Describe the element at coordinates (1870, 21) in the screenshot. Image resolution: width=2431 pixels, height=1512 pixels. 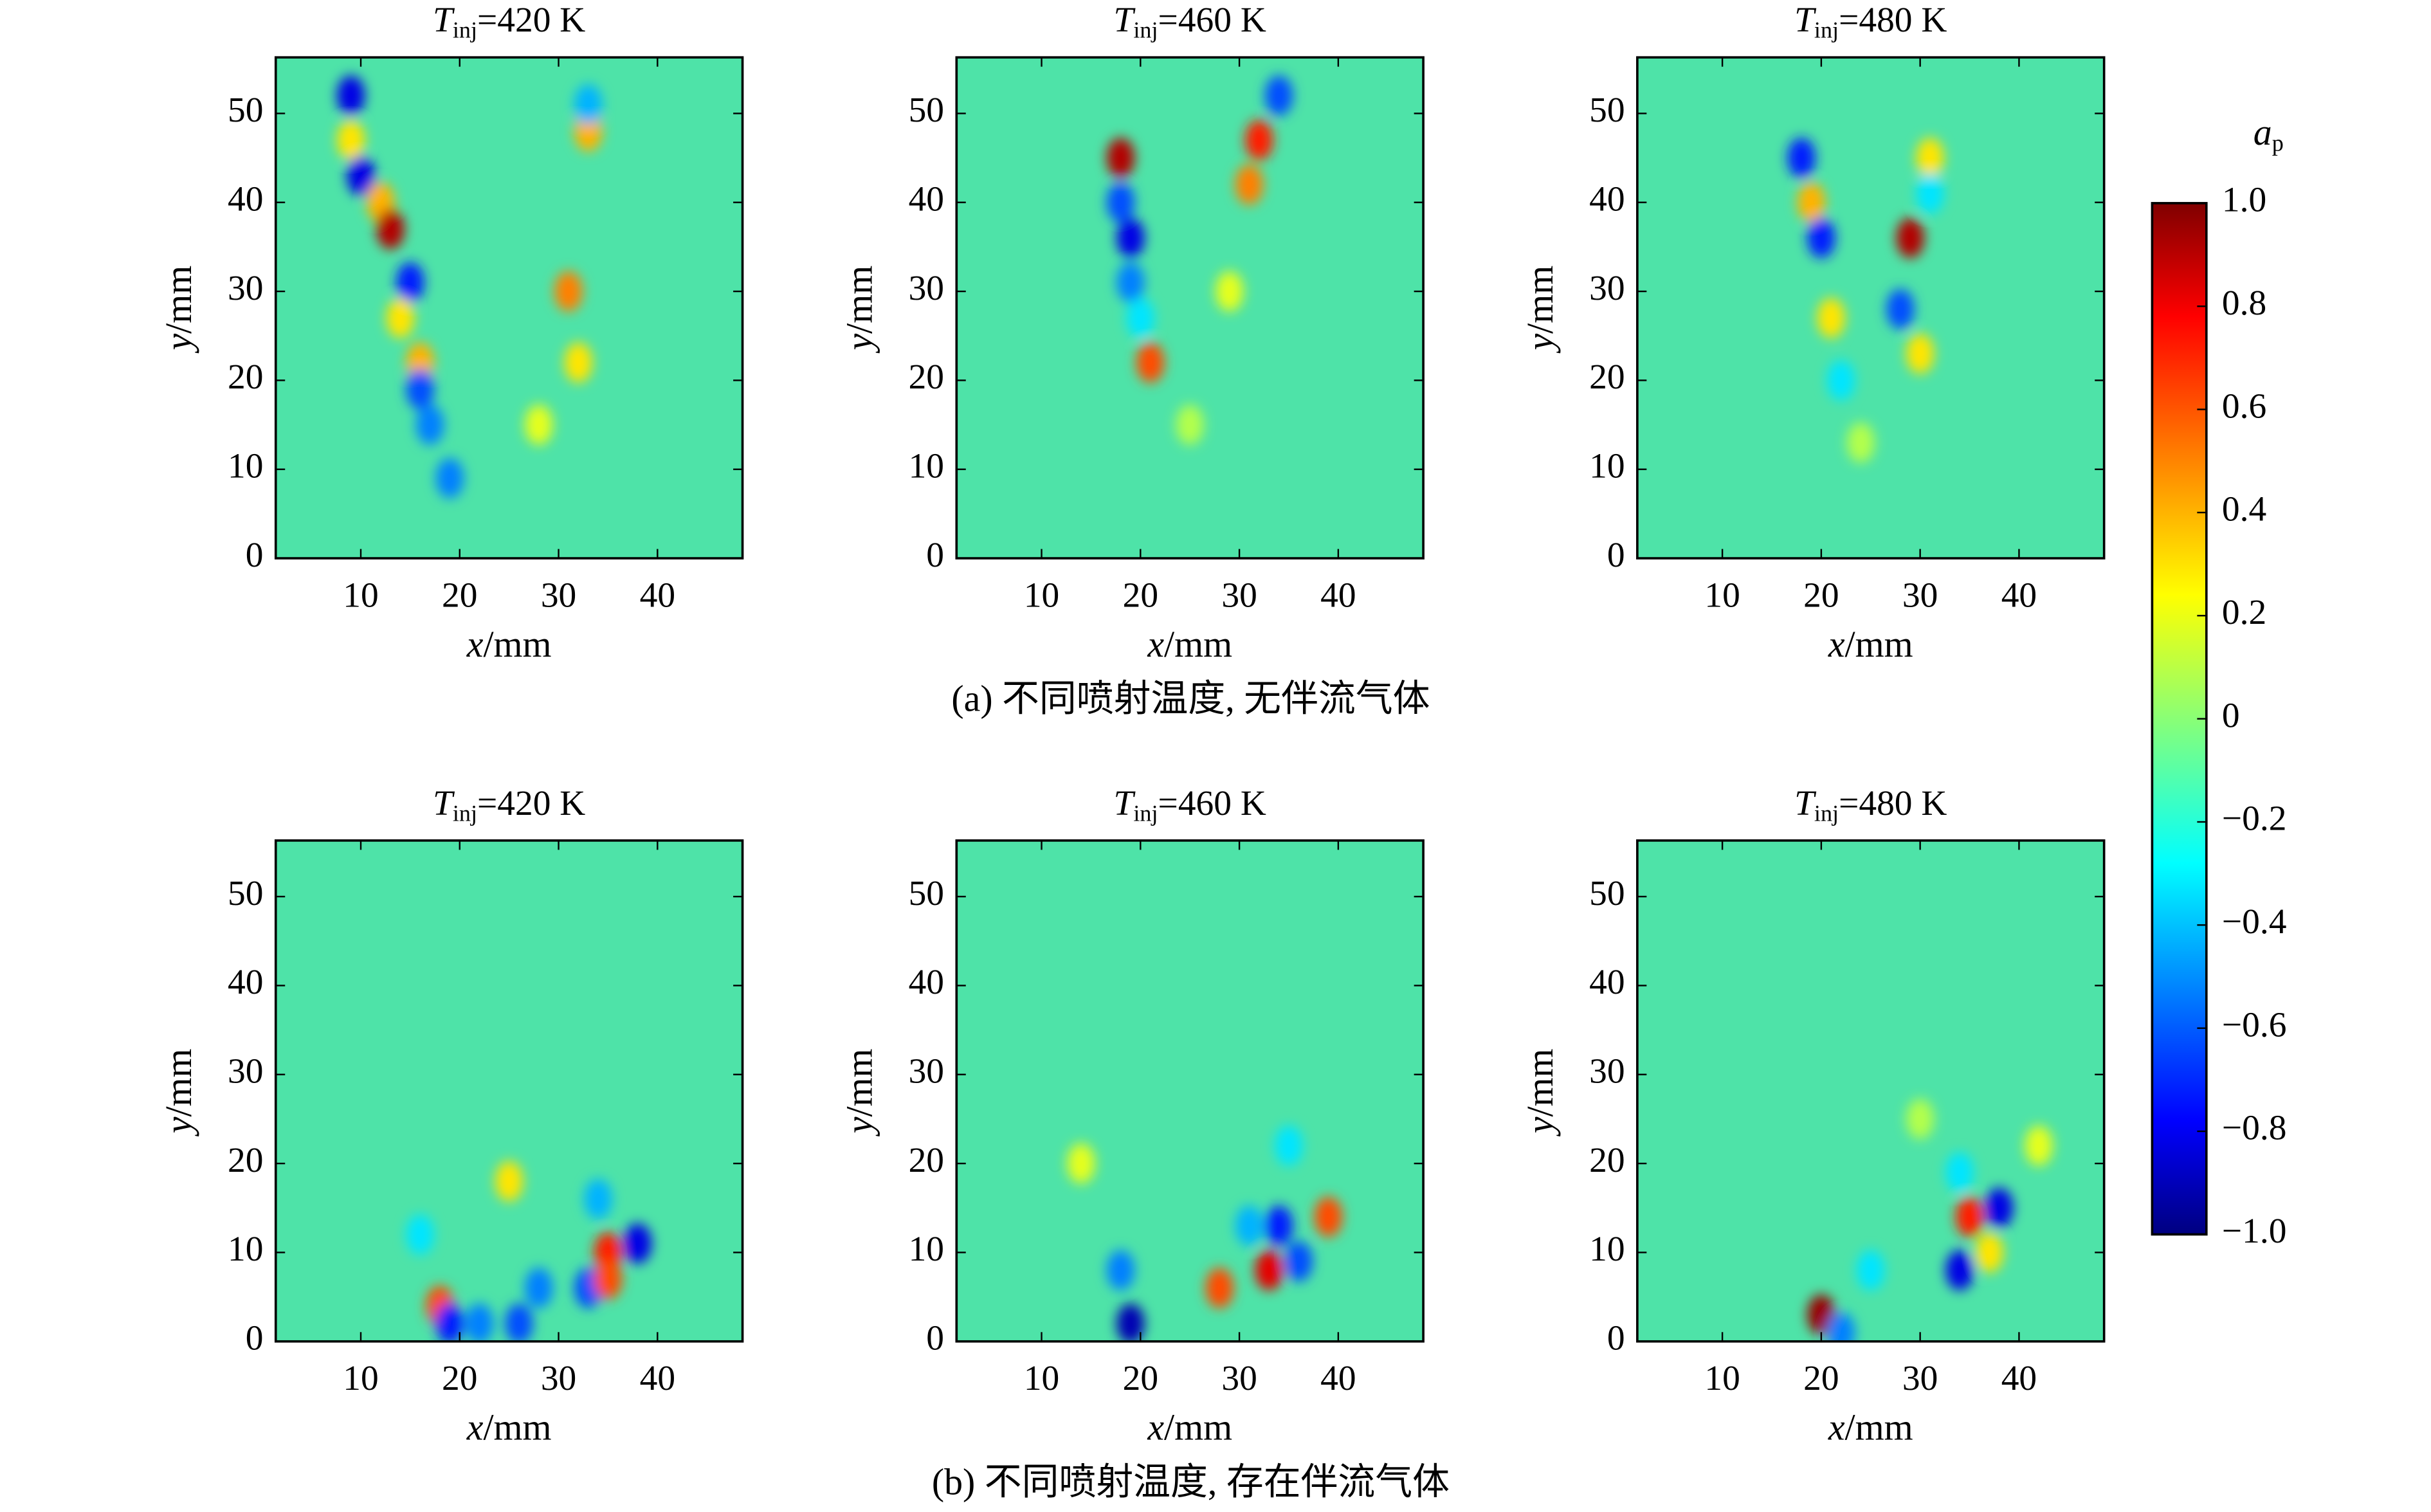
I see `panel-title: Tinj=480 K` at that location.